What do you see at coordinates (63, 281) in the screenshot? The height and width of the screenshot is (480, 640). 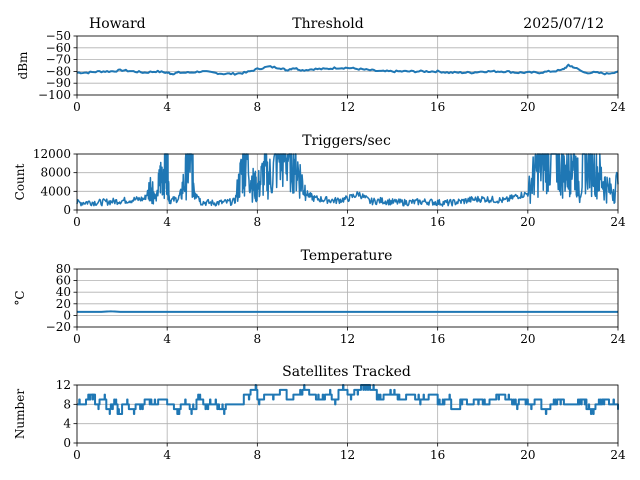 I see `y-tick-label: 60` at bounding box center [63, 281].